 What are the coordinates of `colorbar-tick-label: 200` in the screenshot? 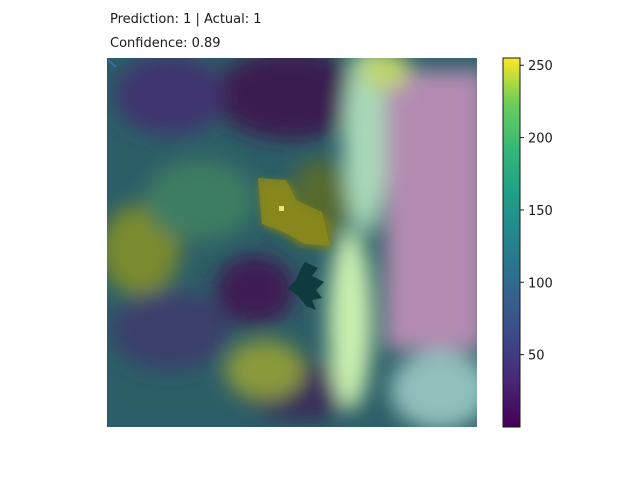 It's located at (540, 139).